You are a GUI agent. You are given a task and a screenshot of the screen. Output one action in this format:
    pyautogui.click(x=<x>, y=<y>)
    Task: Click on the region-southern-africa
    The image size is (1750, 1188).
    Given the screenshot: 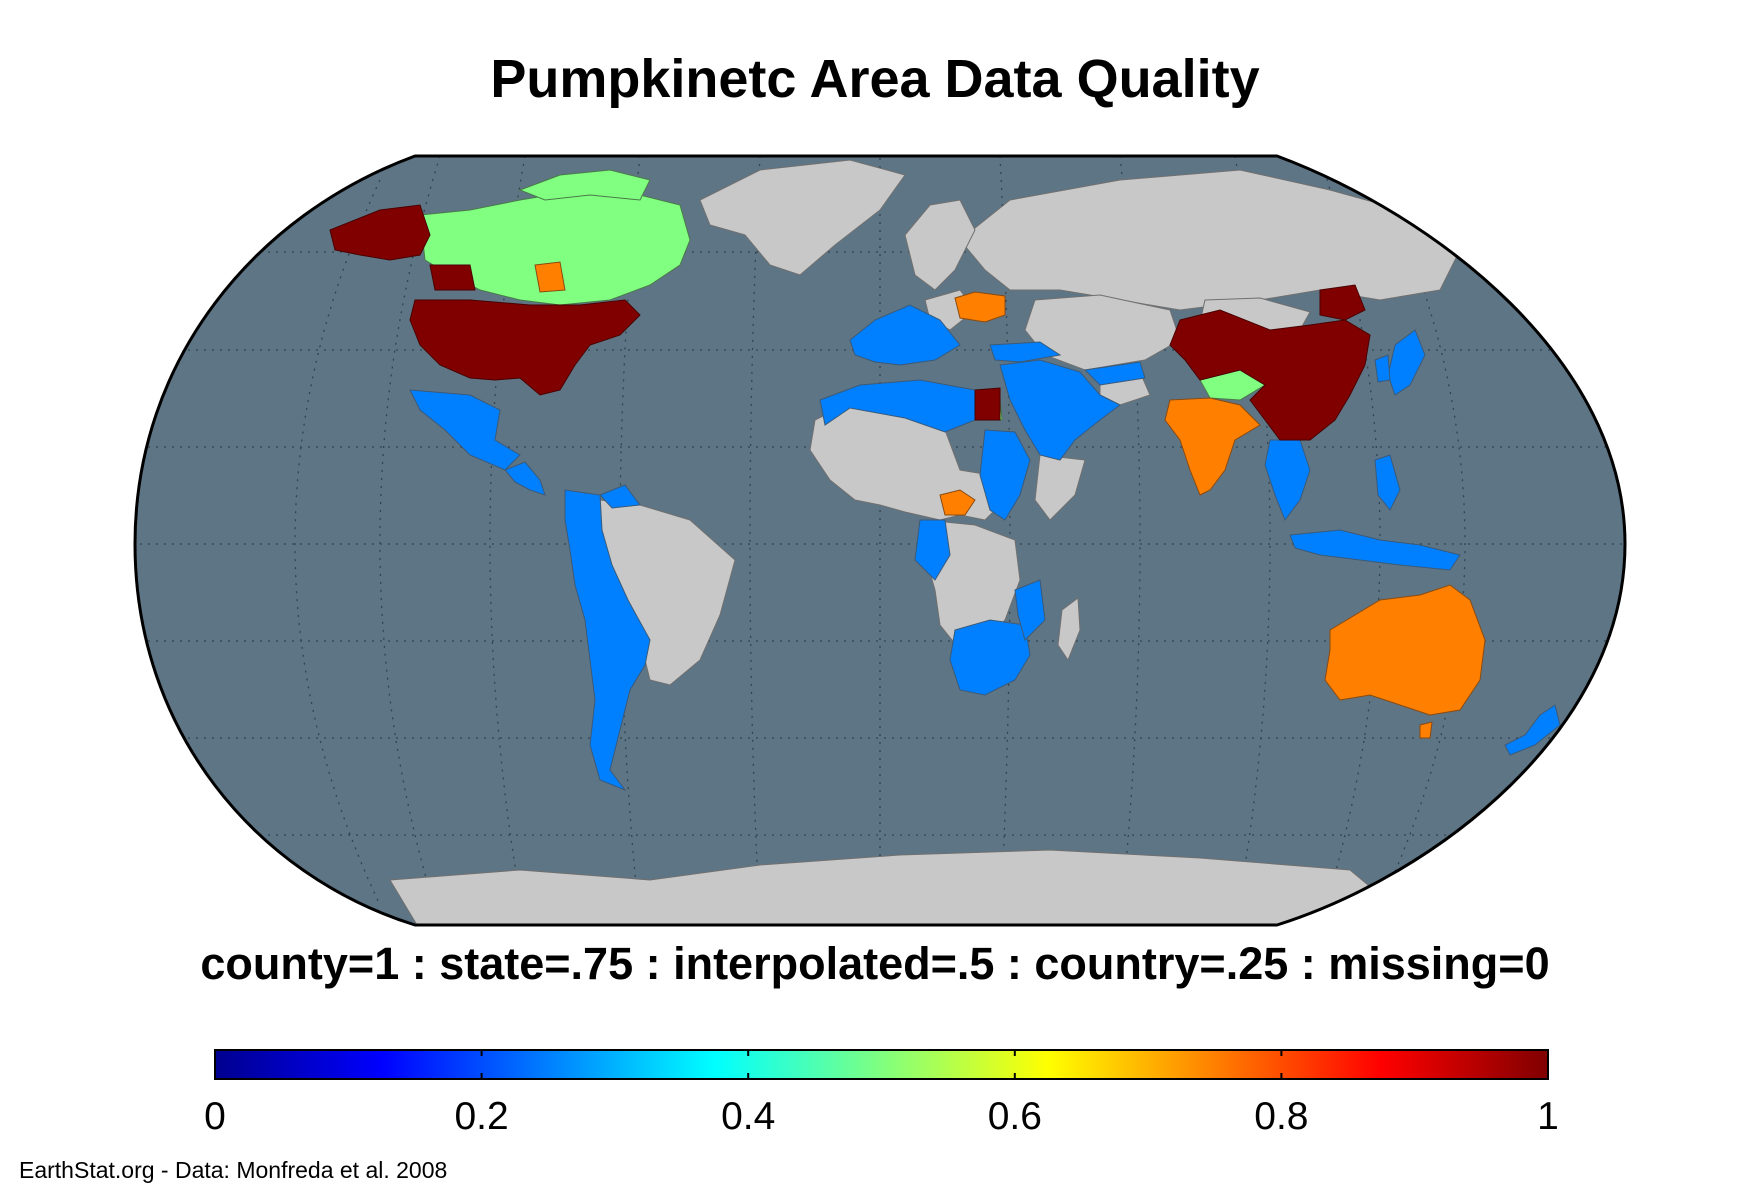 What is the action you would take?
    pyautogui.click(x=990, y=657)
    